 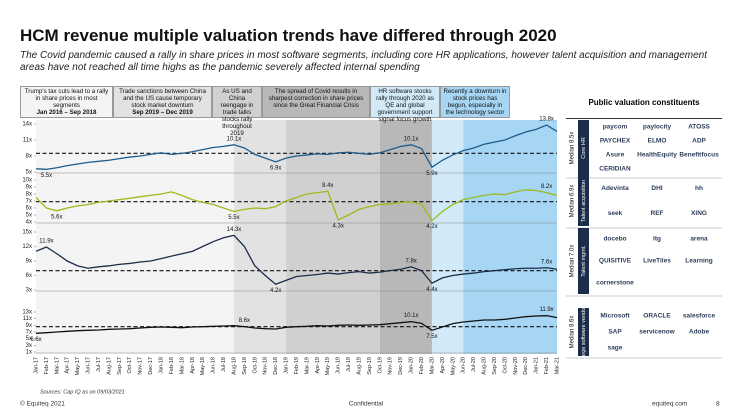 What do you see at coordinates (234, 366) in the screenshot?
I see `x-tick-label: Aug-18` at bounding box center [234, 366].